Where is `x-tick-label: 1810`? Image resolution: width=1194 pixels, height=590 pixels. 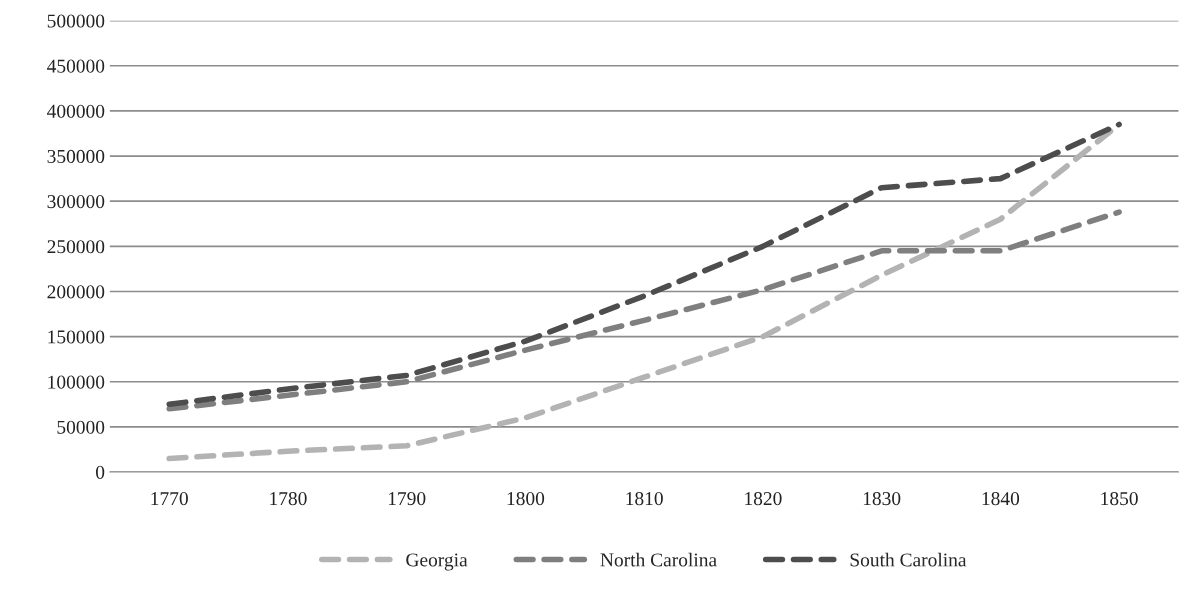 x-tick-label: 1810 is located at coordinates (644, 499).